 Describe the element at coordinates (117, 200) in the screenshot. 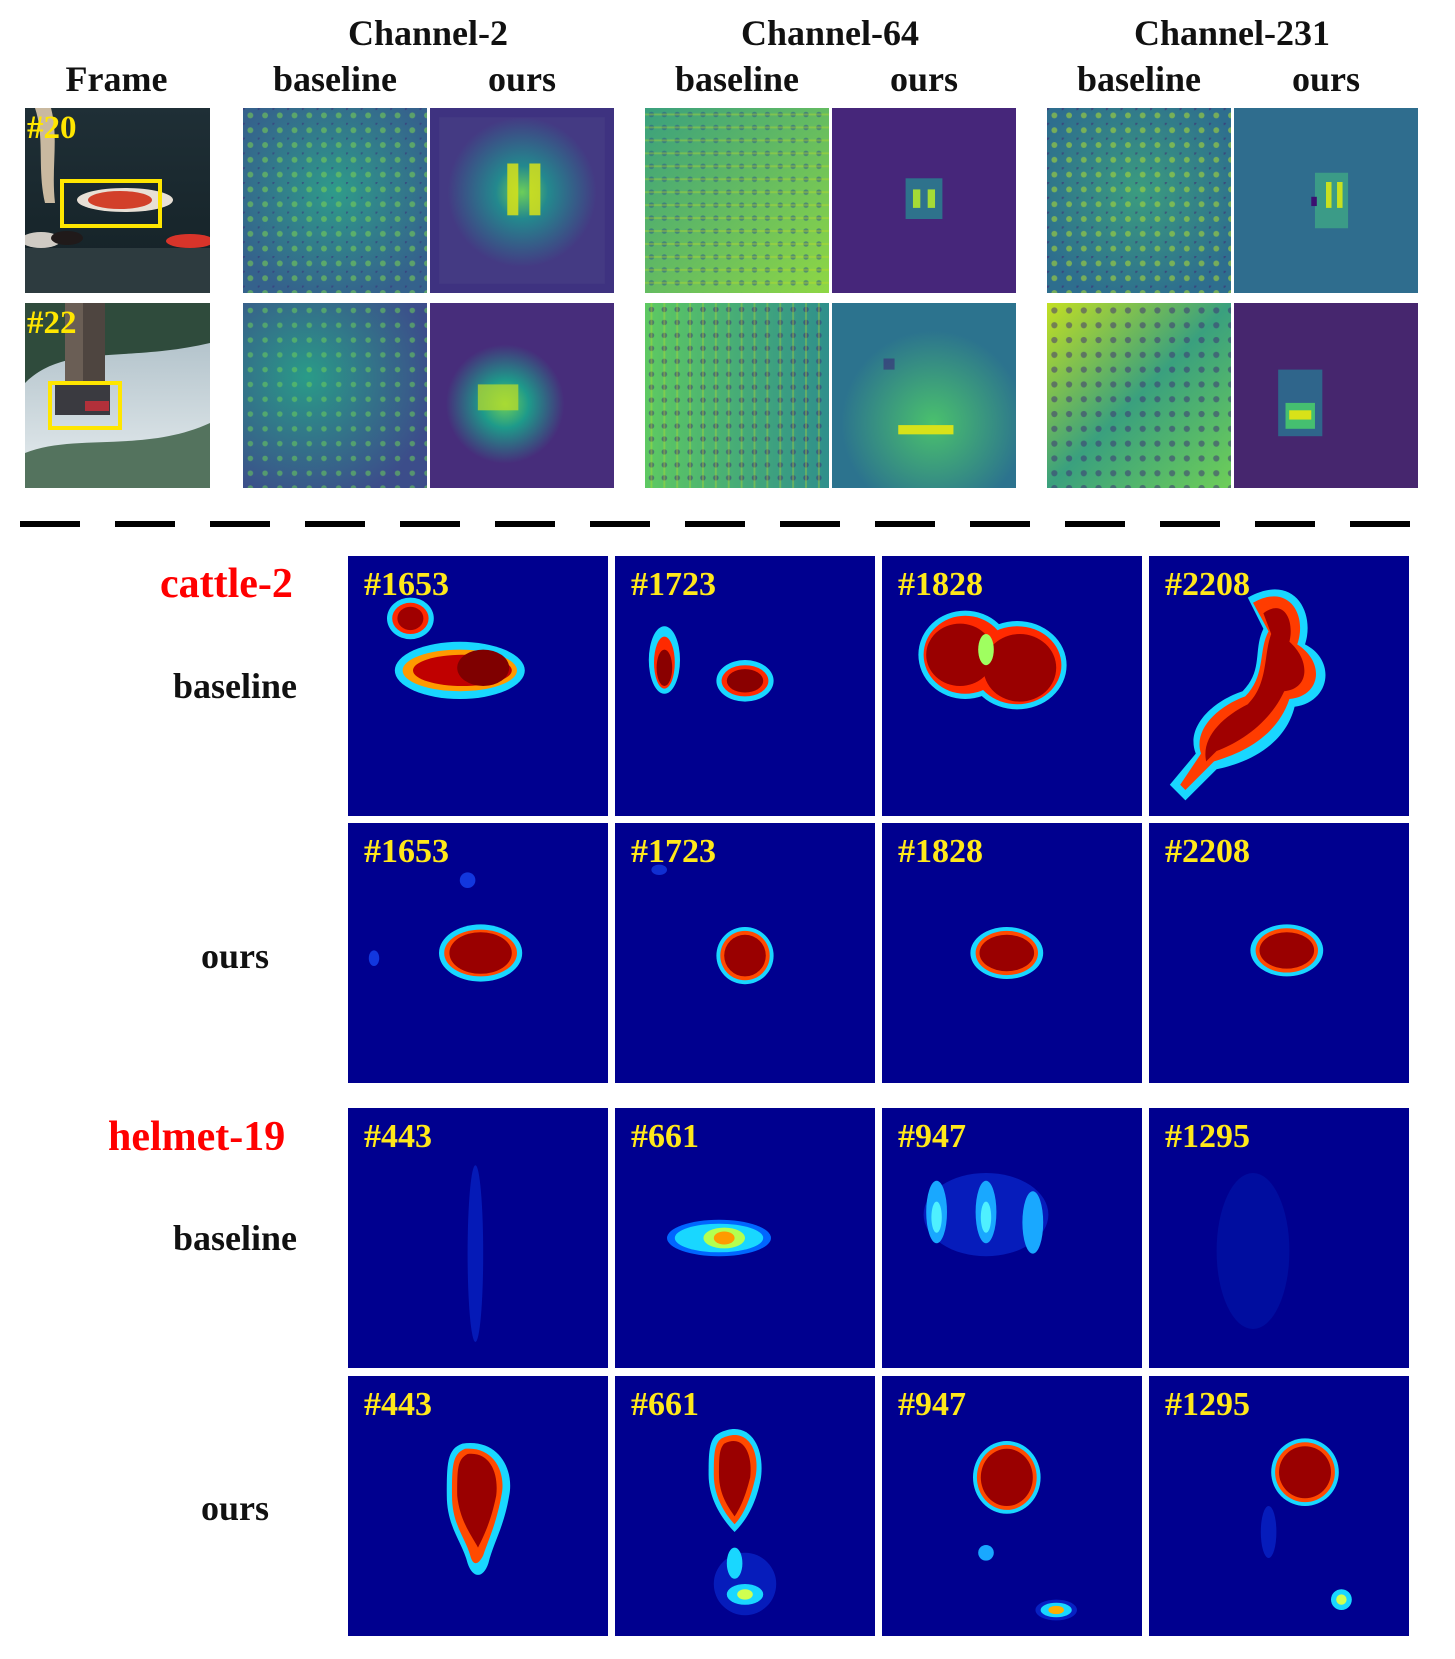

I see `frame-image-20: #20` at that location.